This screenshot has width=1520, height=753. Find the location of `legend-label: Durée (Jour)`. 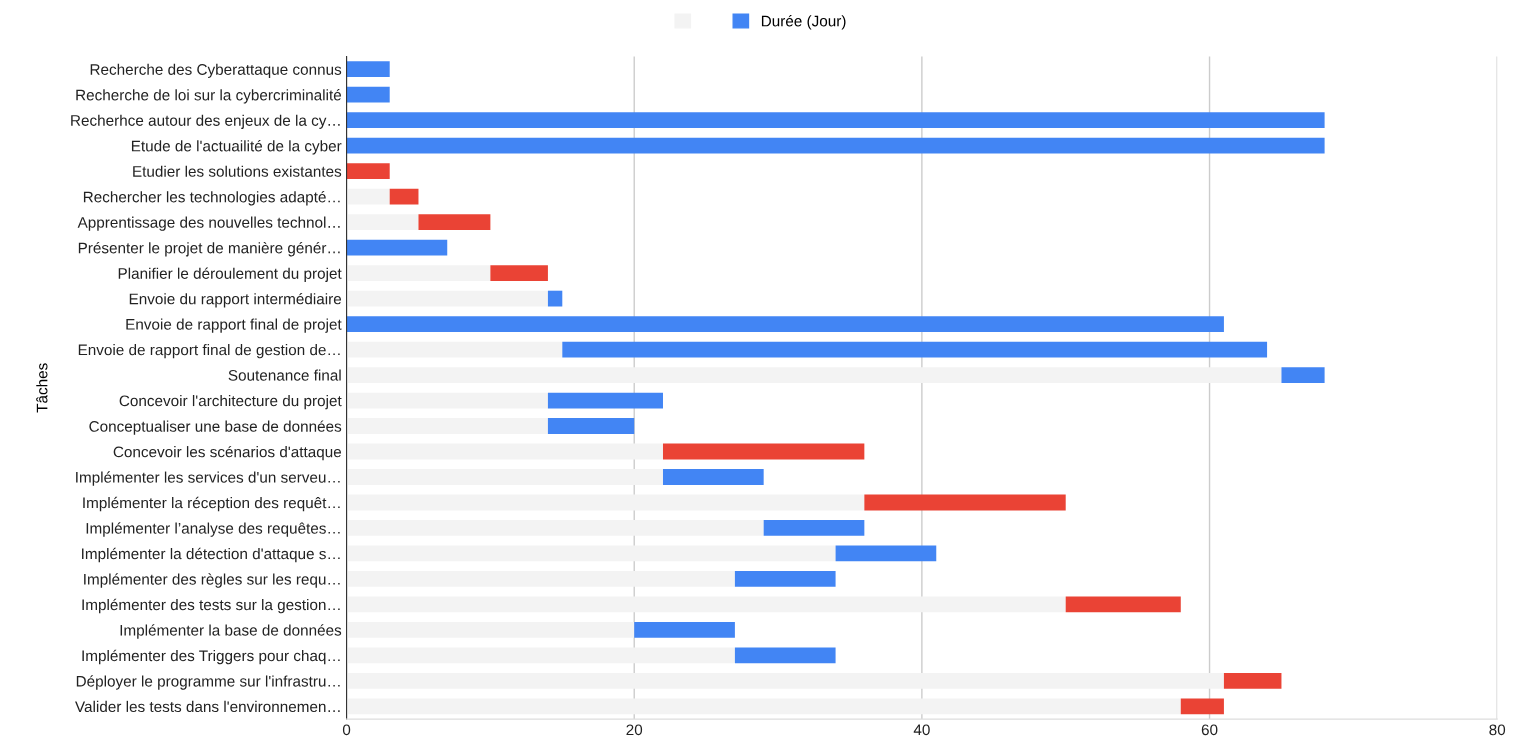

legend-label: Durée (Jour) is located at coordinates (803, 22).